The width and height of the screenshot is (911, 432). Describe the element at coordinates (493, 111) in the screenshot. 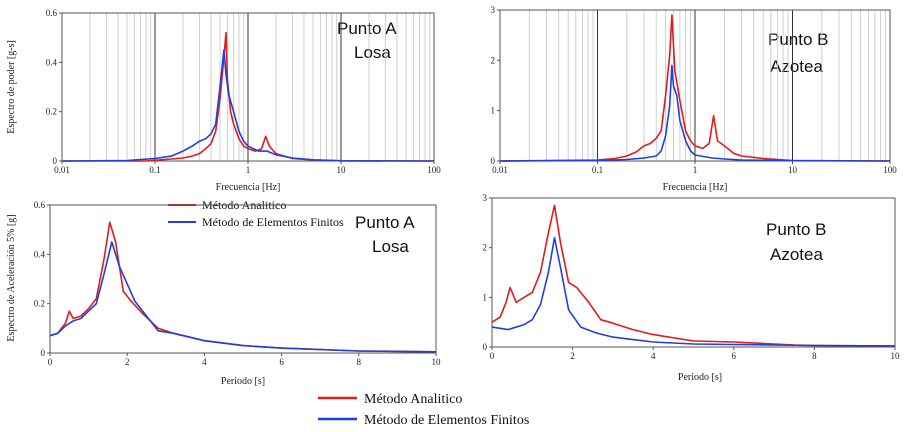

I see `panel-2-ytick-label: 1` at that location.